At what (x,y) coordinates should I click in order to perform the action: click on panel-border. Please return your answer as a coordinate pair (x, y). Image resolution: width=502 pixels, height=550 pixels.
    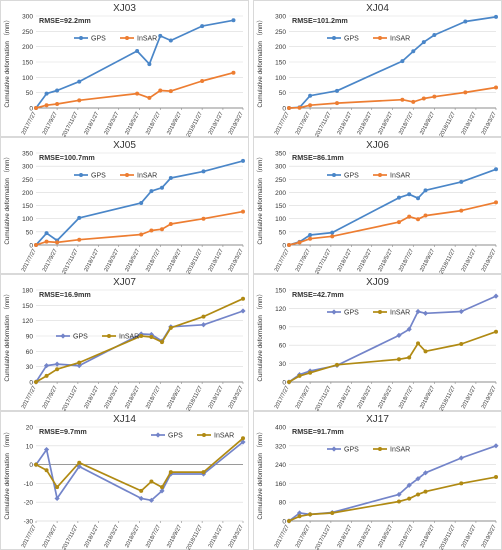
    Looking at the image, I should click on (124, 480).